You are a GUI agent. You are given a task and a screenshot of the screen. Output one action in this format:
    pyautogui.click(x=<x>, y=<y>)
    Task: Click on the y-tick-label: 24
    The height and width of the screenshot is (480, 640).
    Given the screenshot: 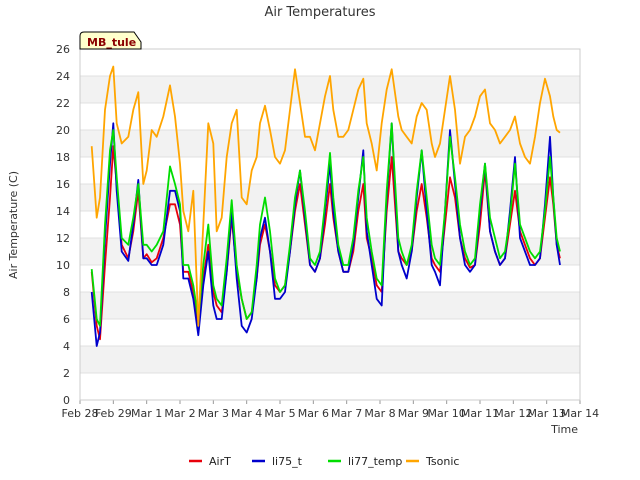 What is the action you would take?
    pyautogui.click(x=63, y=76)
    